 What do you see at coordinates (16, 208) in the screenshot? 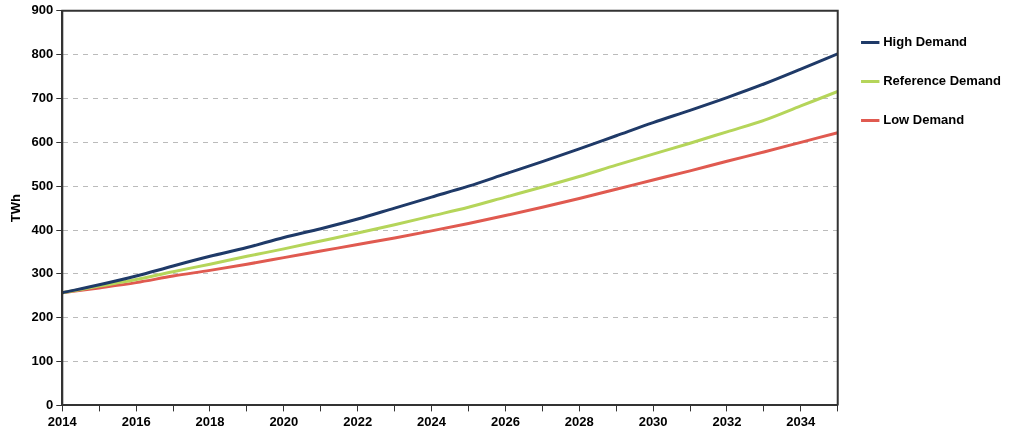
I see `y-axis-title: TWh` at bounding box center [16, 208].